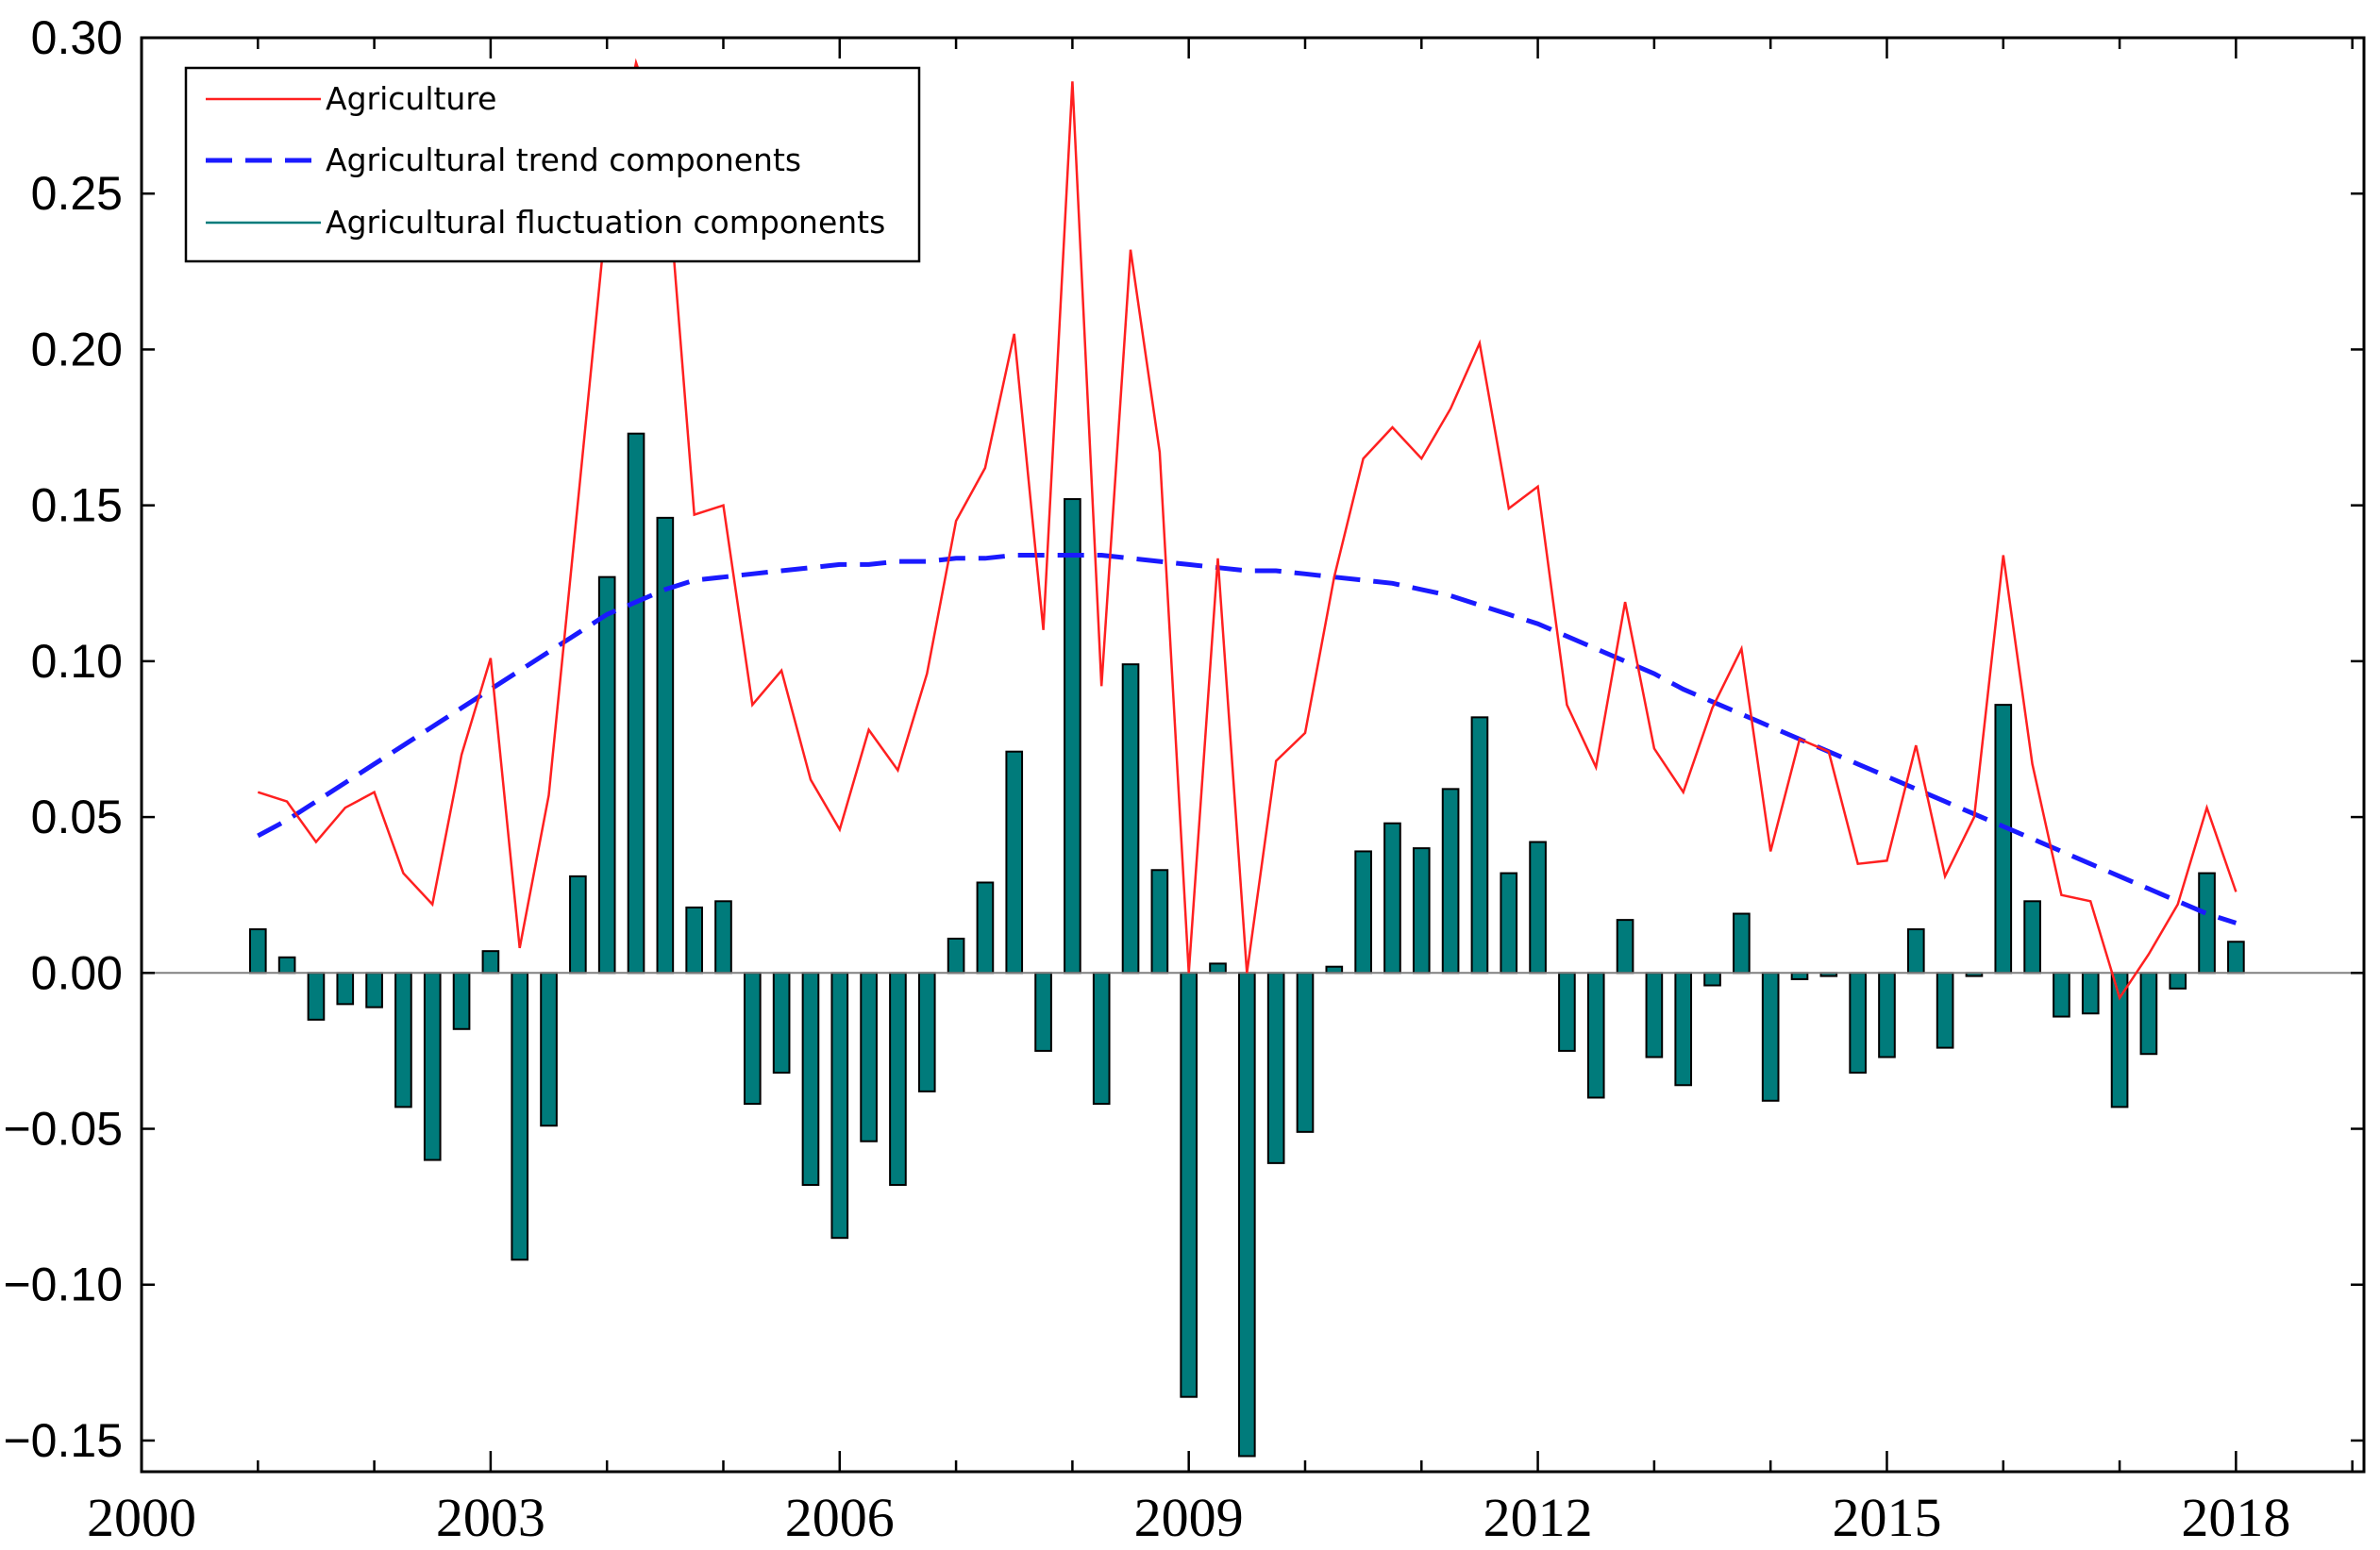 Image resolution: width=2380 pixels, height=1550 pixels. What do you see at coordinates (1538, 1518) in the screenshot?
I see `xtick-label: 2012` at bounding box center [1538, 1518].